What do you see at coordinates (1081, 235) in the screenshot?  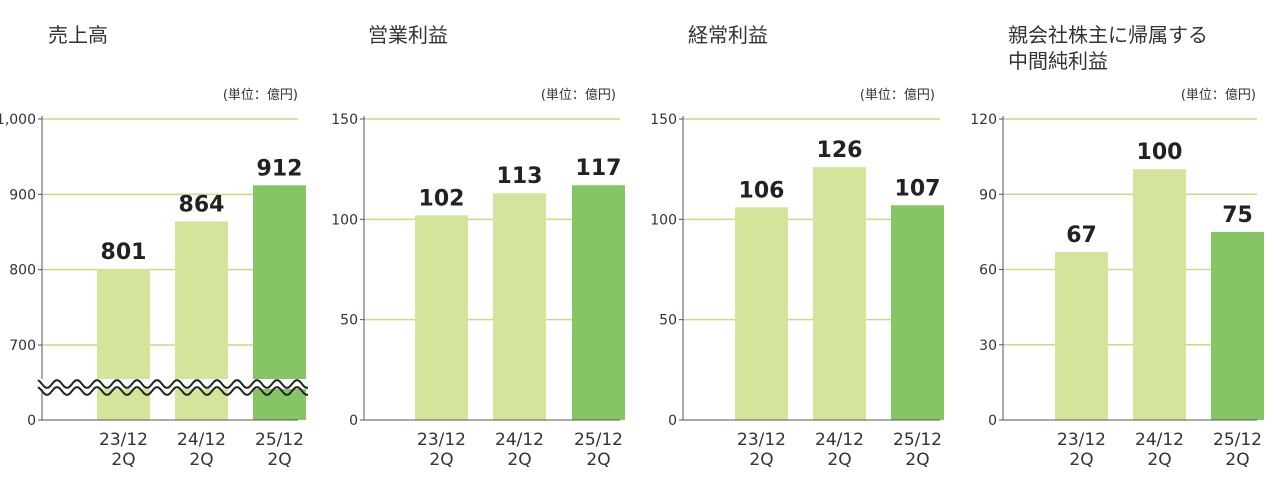 I see `value-label: 67` at bounding box center [1081, 235].